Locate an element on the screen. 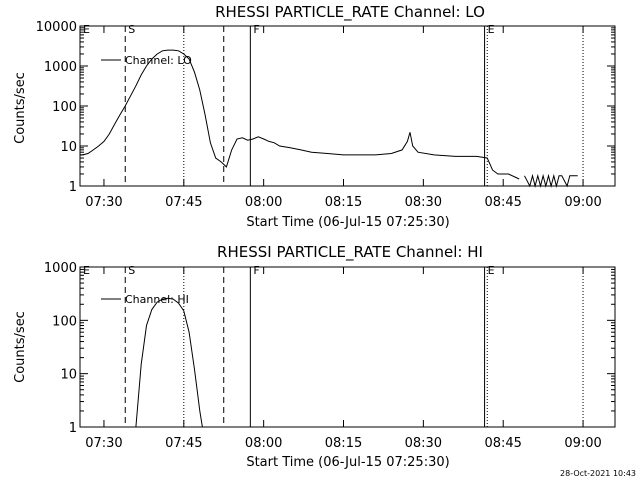  y-tick-label: 10000 is located at coordinates (56, 27).